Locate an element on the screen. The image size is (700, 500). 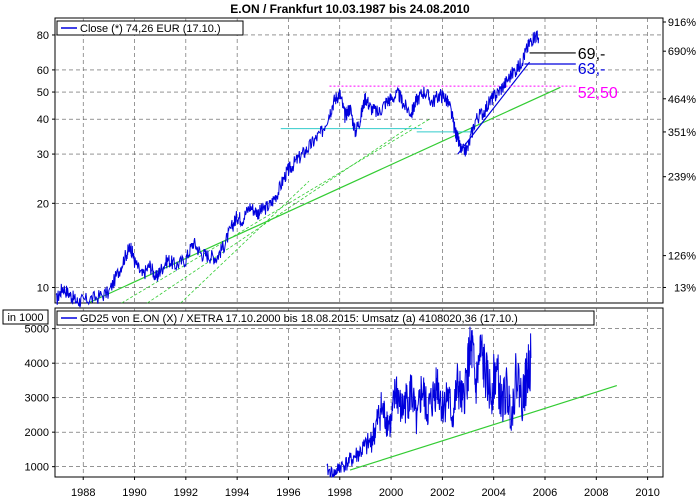
x-tick-label: 2006 is located at coordinates (545, 493).